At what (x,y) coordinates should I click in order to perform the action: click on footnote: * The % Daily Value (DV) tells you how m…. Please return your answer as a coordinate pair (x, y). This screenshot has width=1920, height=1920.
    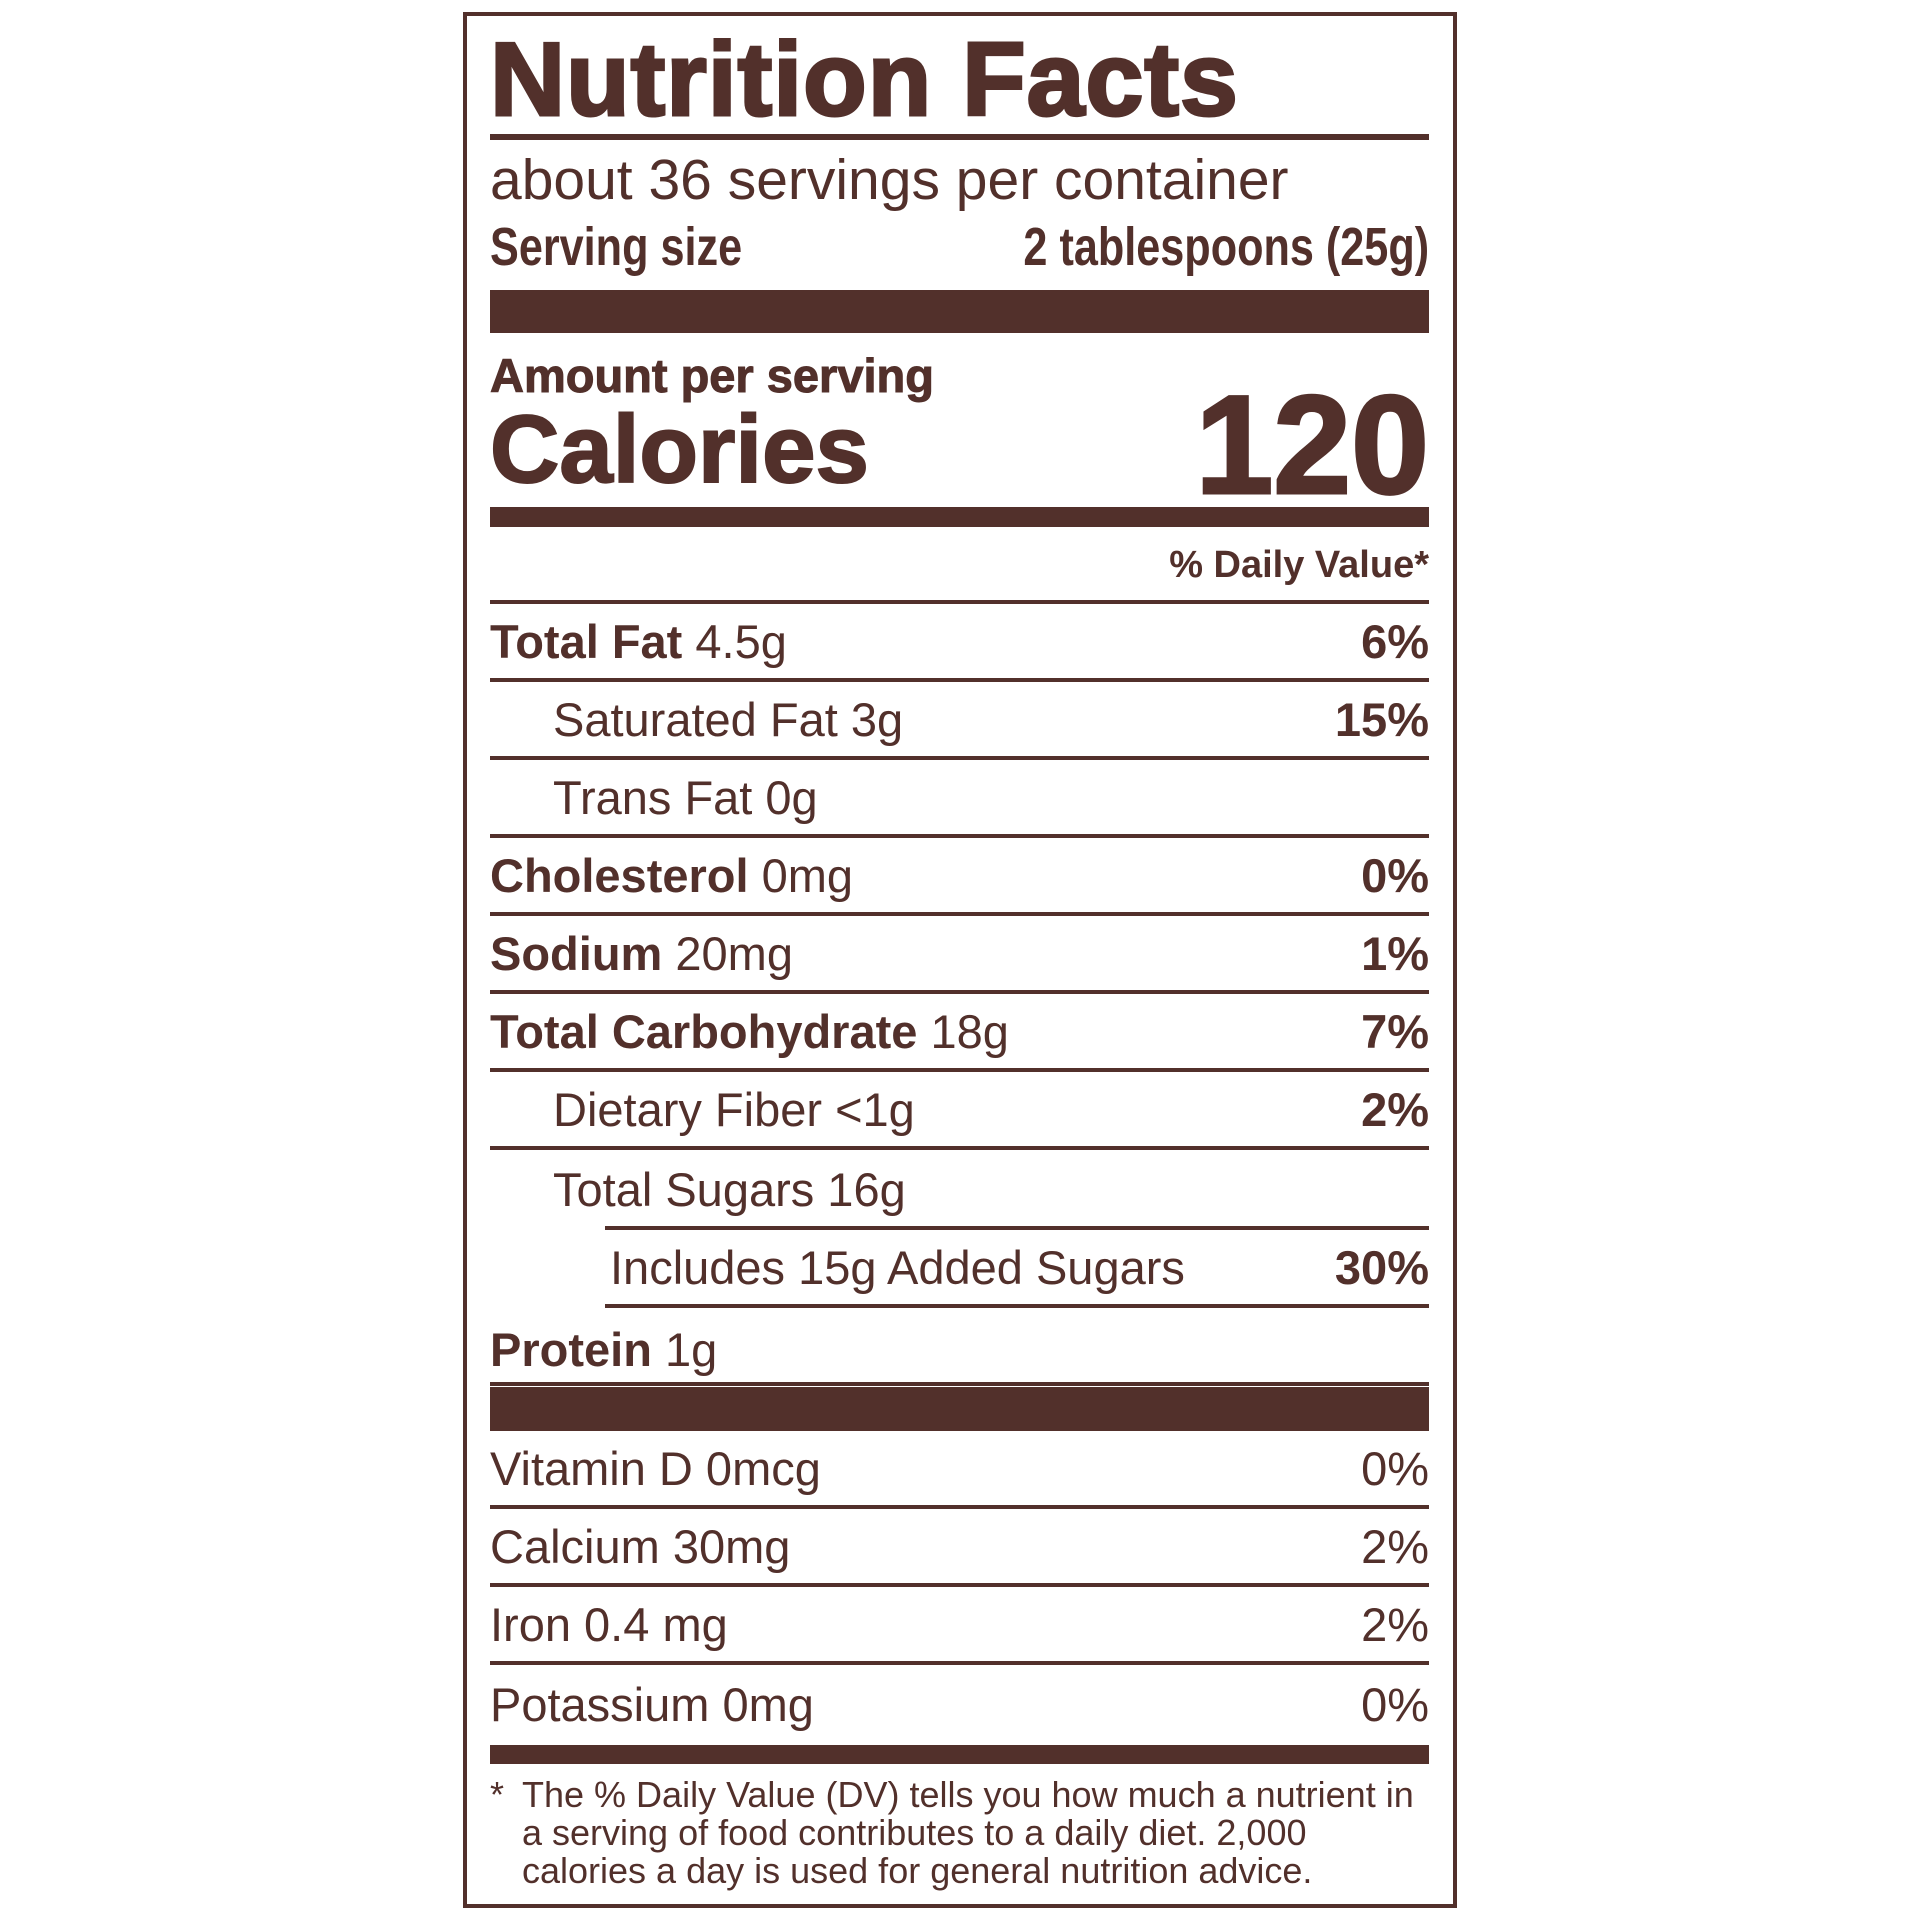
    Looking at the image, I should click on (959, 1833).